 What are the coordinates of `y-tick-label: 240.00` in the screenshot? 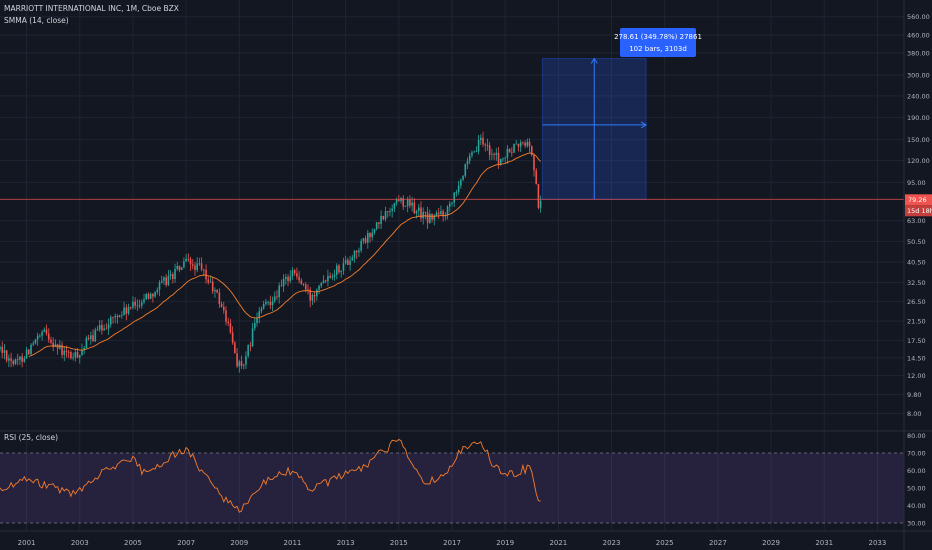 It's located at (918, 96).